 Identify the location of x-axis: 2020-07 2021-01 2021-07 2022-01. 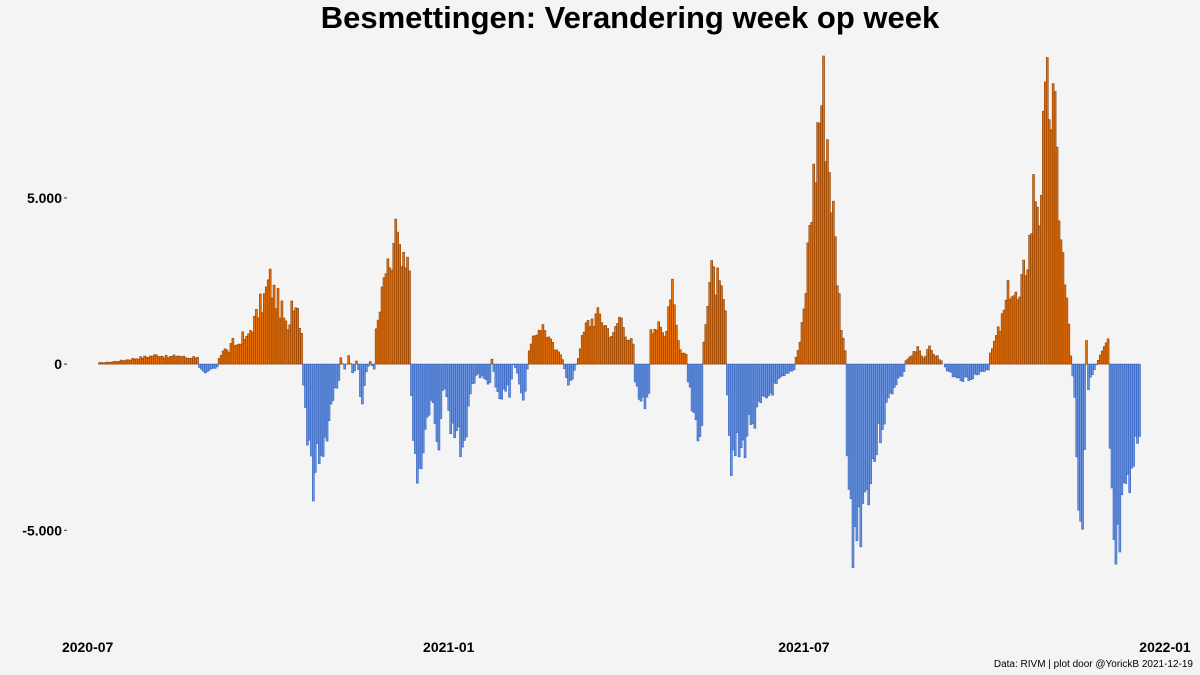
(626, 647).